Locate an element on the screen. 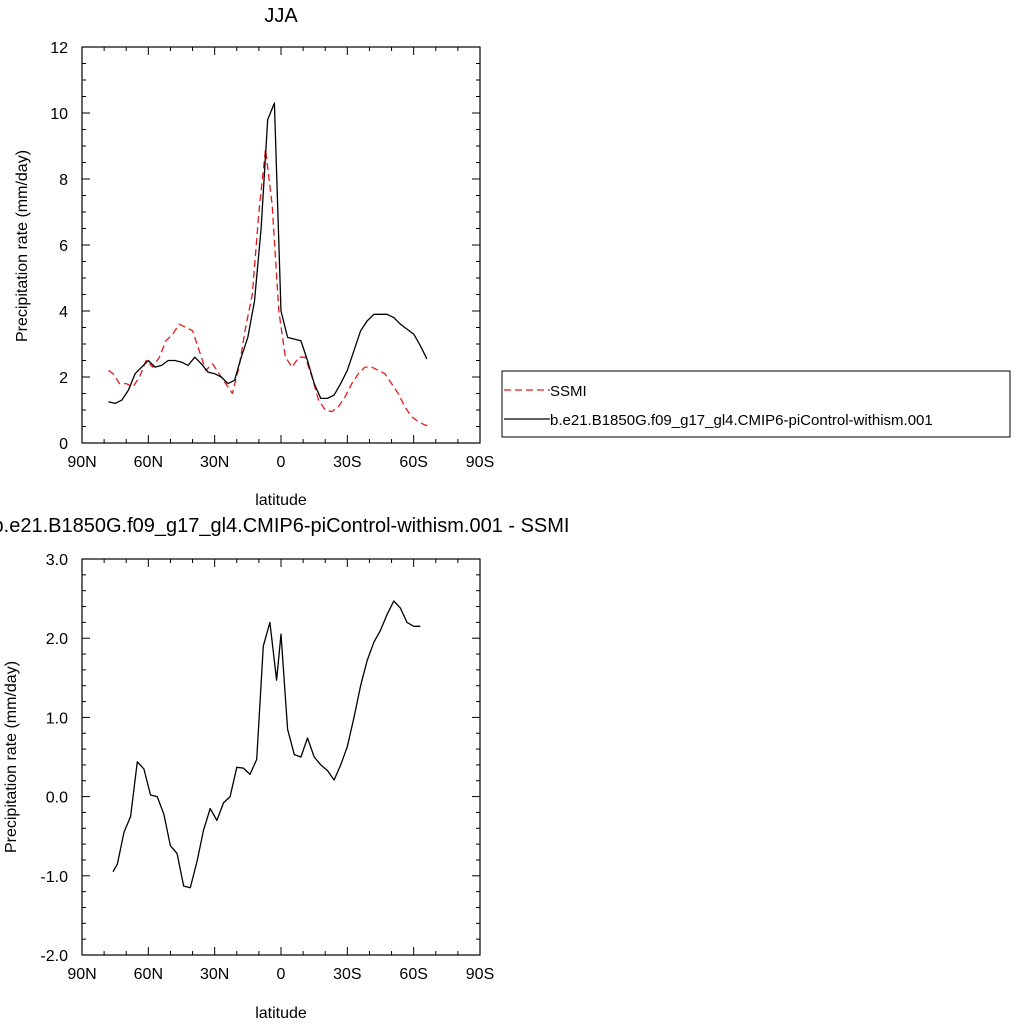  top-y-tick-label: 6 is located at coordinates (63, 246).